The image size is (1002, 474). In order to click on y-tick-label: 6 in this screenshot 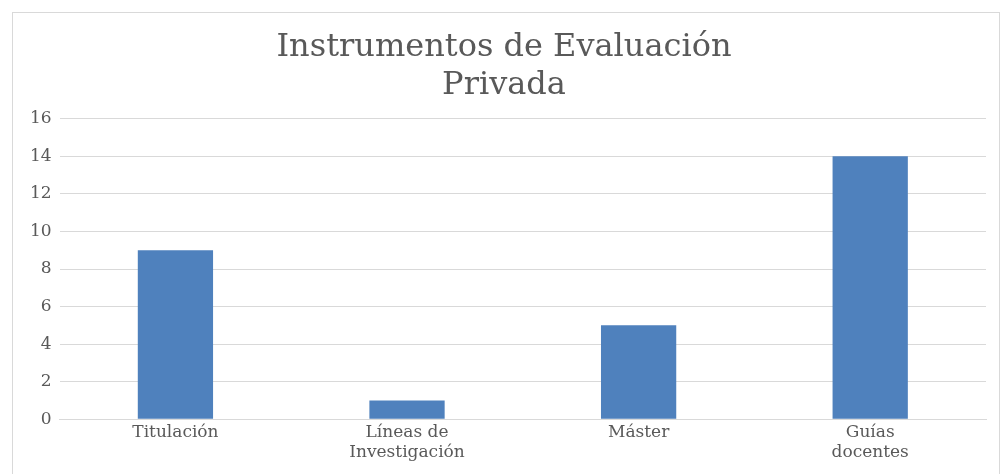, I will do `click(46, 304)`.